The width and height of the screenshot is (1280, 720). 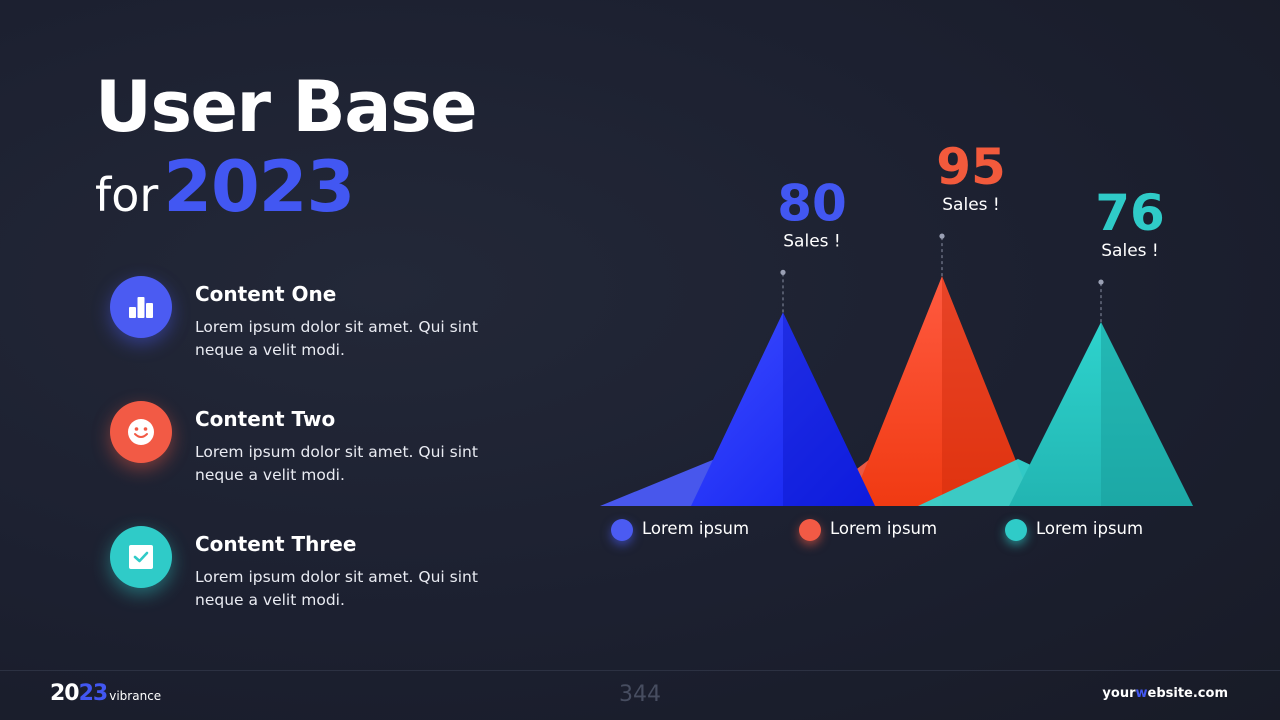 What do you see at coordinates (1090, 528) in the screenshot?
I see `legend-label-3: Lorem ipsum` at bounding box center [1090, 528].